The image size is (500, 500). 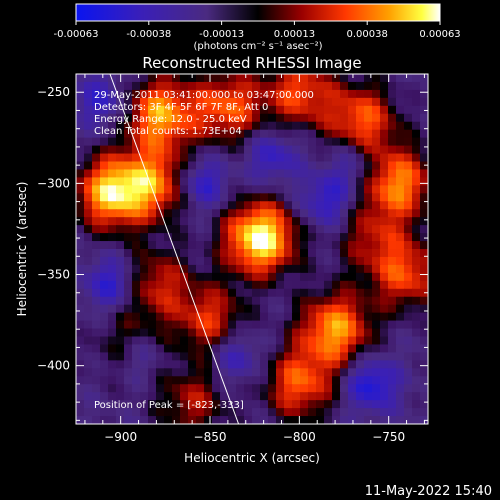 I want to click on colorbar, so click(x=258, y=12).